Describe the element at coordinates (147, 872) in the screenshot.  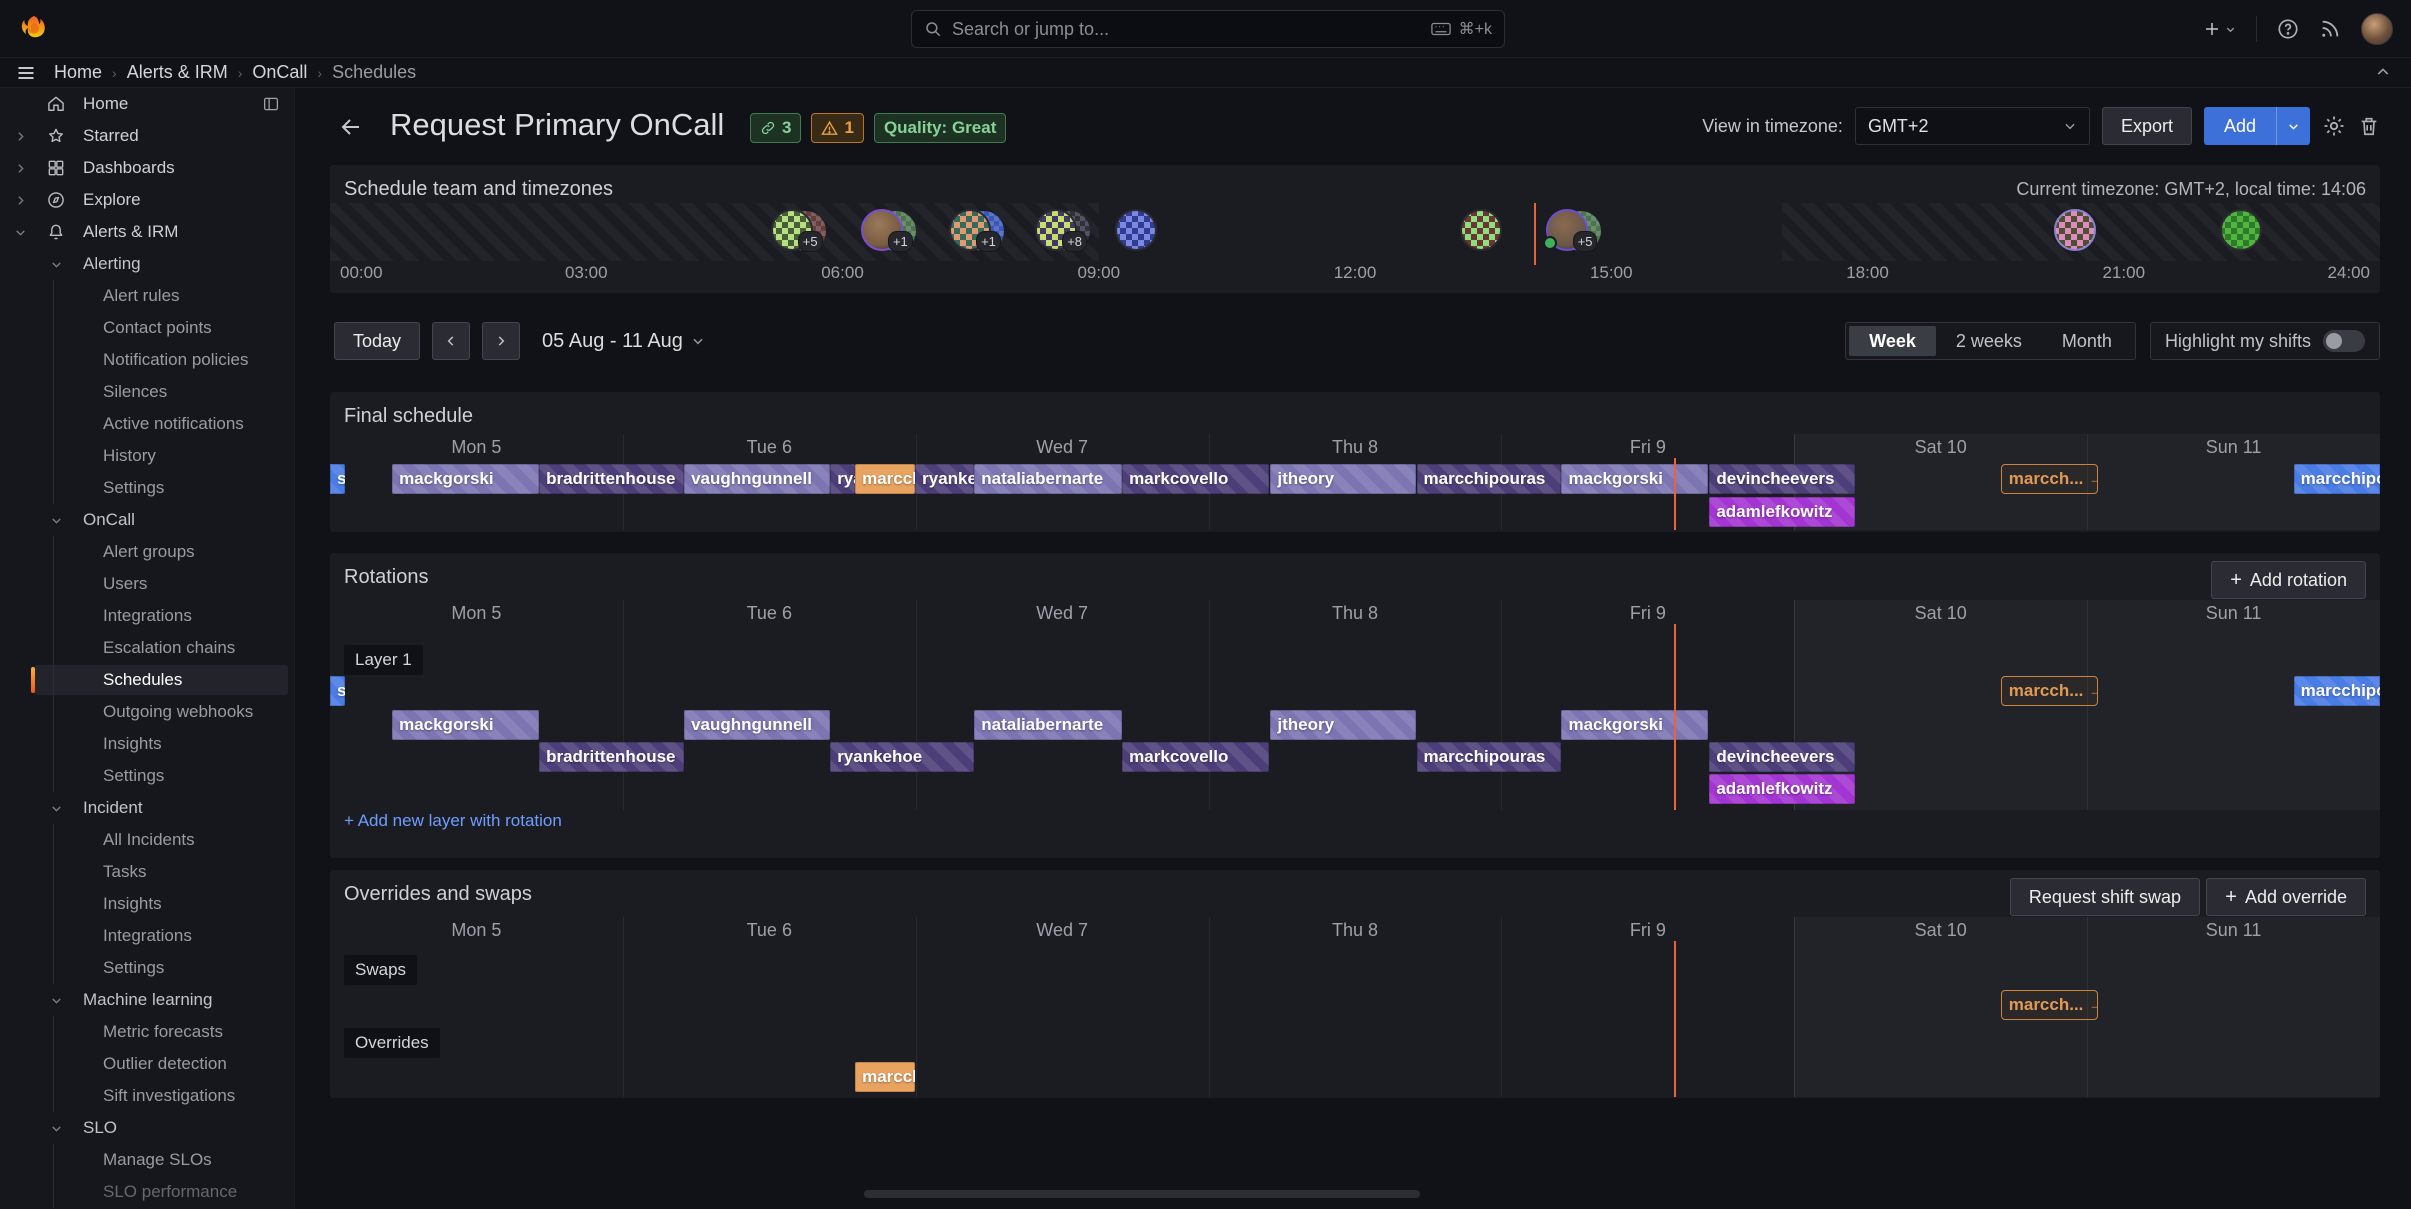
I see `sidebar-item-tasks: Tasks` at that location.